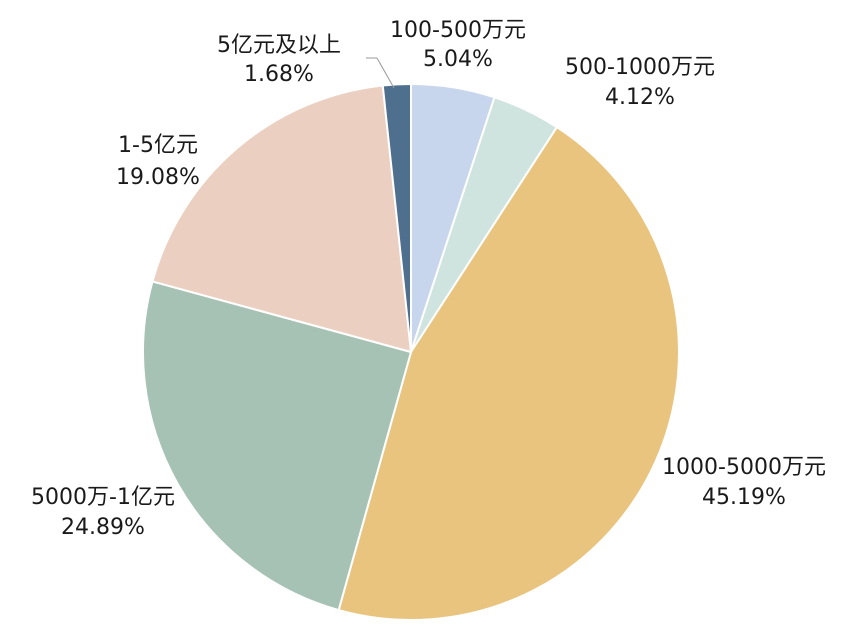 This screenshot has width=860, height=637. What do you see at coordinates (744, 467) in the screenshot?
I see `slice-name: 1000-5000万元` at bounding box center [744, 467].